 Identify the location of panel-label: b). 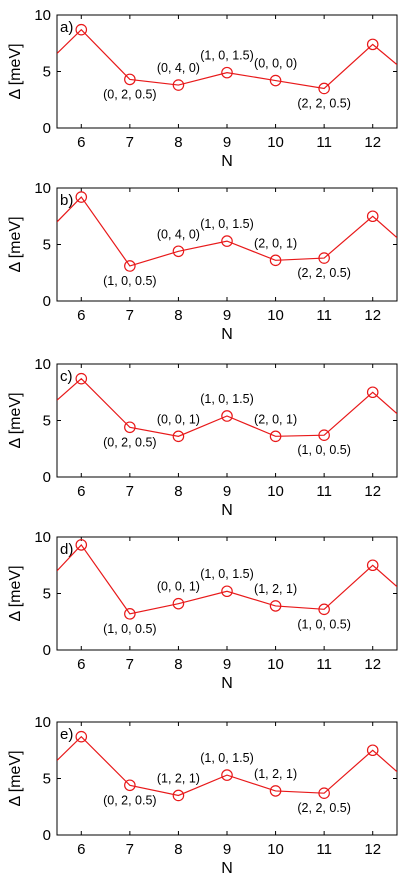
(66, 200).